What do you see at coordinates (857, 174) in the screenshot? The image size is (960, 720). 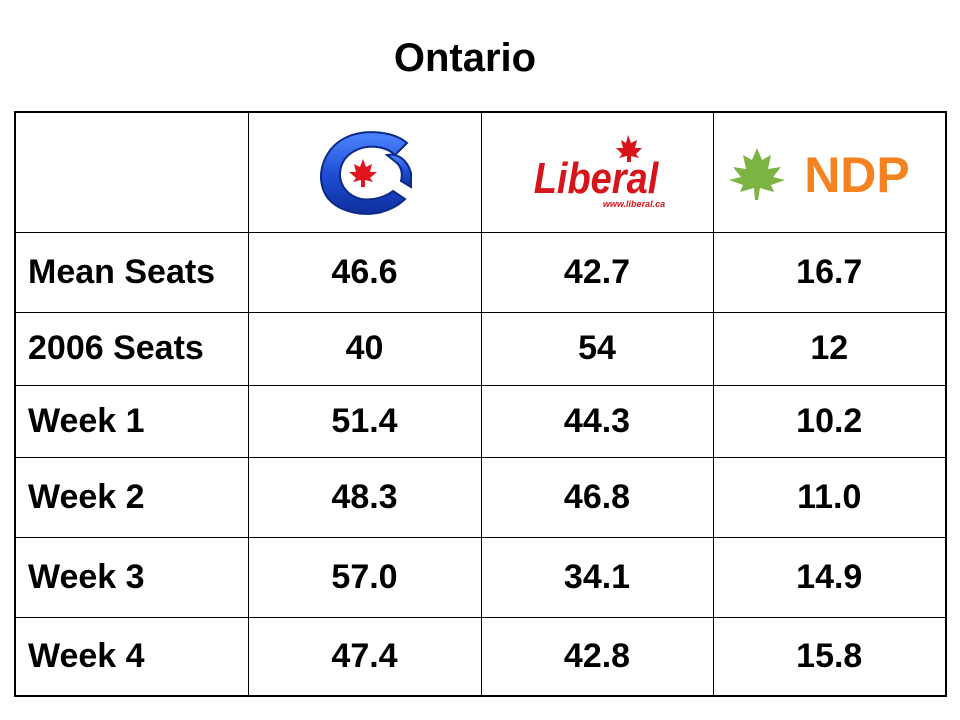 I see `ndp-wordmark: NDP` at bounding box center [857, 174].